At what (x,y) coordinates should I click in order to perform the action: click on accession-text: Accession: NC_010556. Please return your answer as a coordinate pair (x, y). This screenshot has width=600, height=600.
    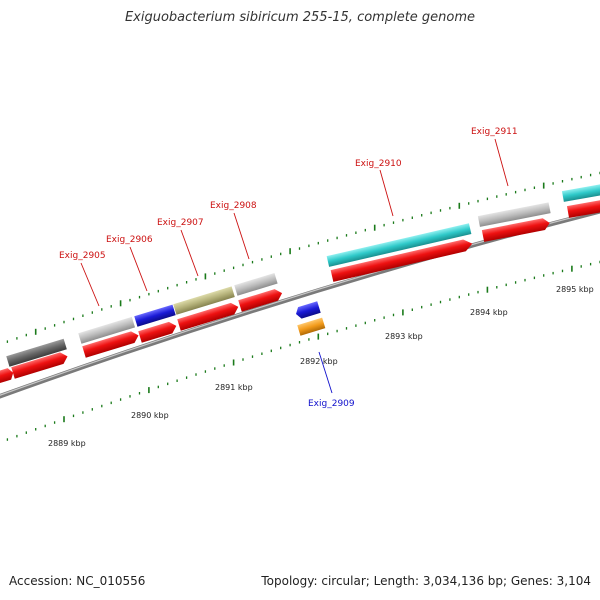
    Looking at the image, I should click on (77, 581).